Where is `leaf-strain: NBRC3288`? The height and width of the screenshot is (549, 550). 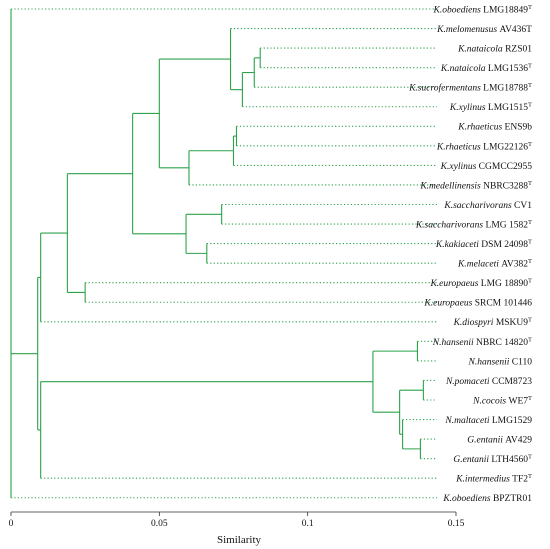 leaf-strain: NBRC3288 is located at coordinates (505, 186).